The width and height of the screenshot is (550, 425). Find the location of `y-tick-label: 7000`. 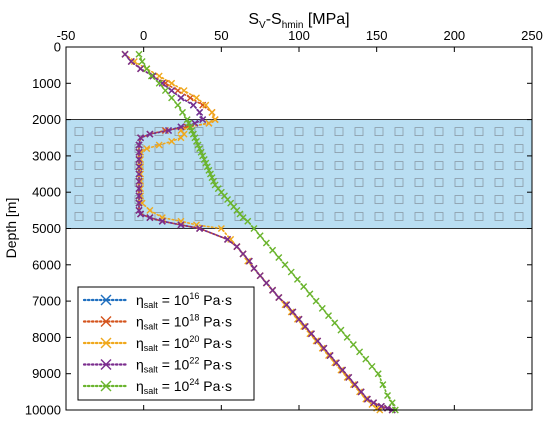

y-tick-label: 7000 is located at coordinates (46, 301).